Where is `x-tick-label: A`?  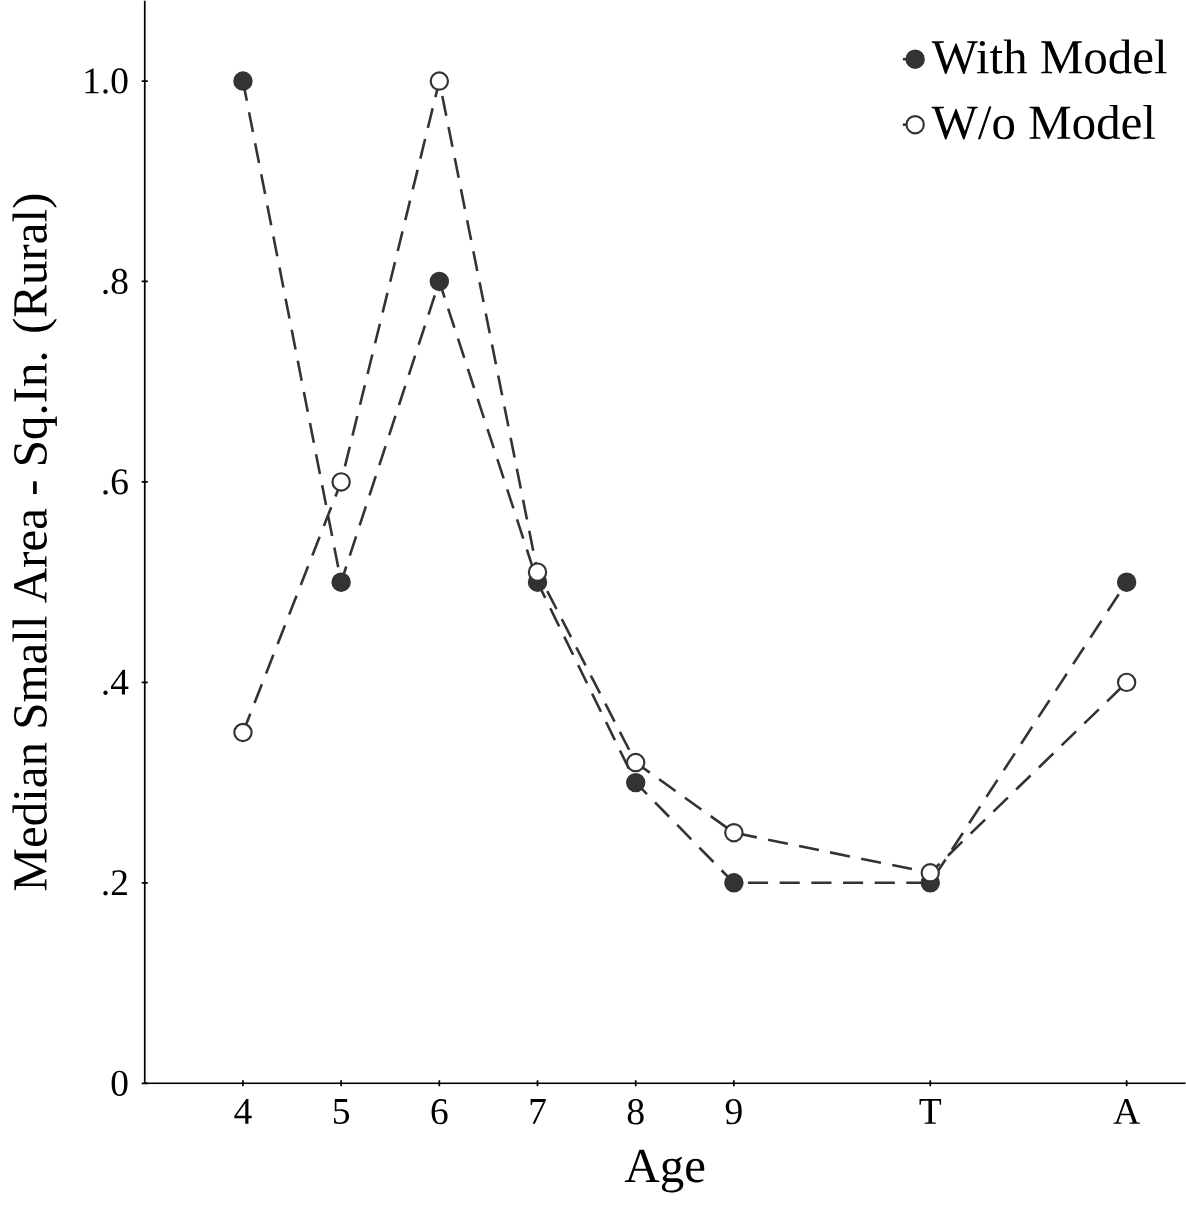 x-tick-label: A is located at coordinates (1126, 1111).